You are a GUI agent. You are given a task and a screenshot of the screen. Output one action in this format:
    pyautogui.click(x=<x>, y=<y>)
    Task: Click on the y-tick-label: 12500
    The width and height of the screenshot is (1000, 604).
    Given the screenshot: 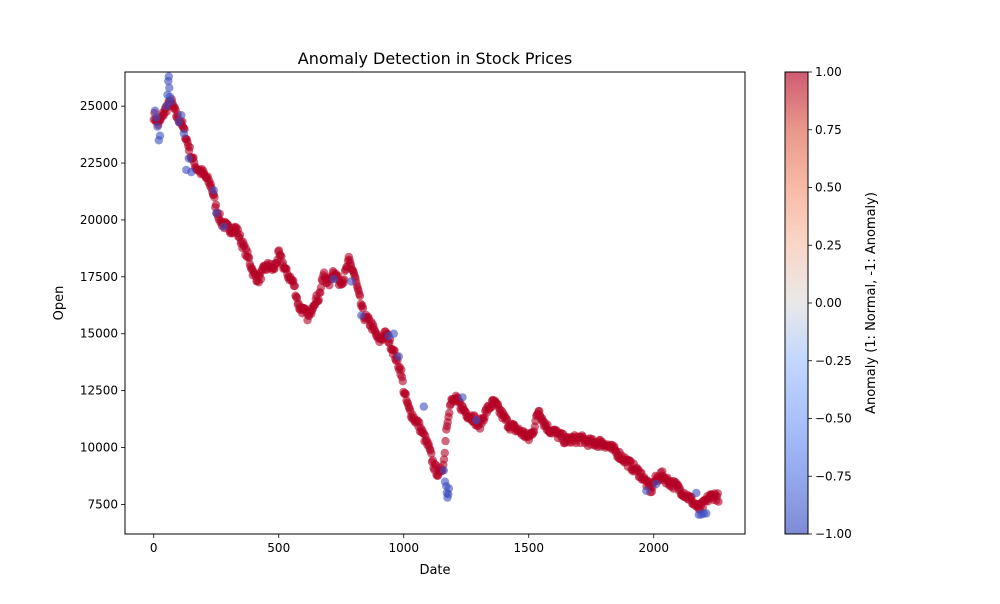 What is the action you would take?
    pyautogui.click(x=99, y=391)
    